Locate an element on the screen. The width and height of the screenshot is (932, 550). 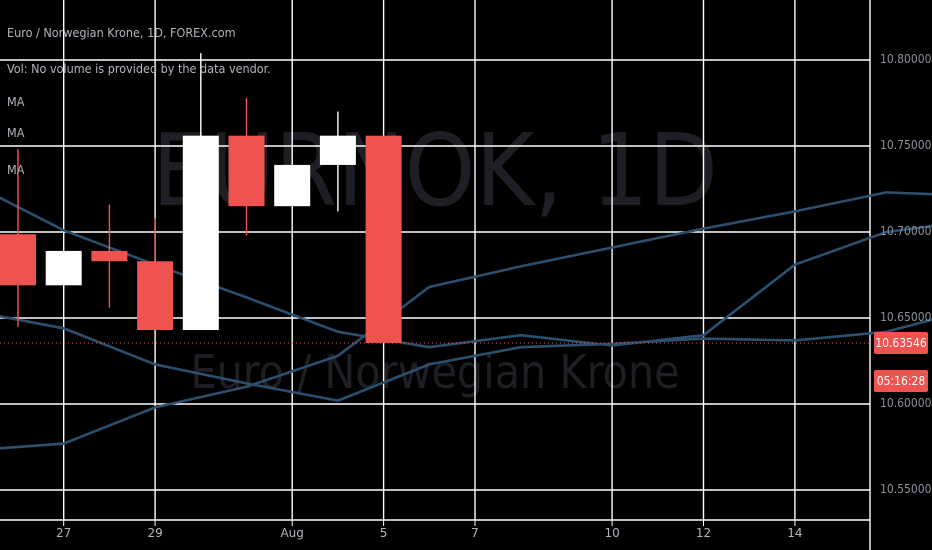
time-tick-label: 5 is located at coordinates (384, 533).